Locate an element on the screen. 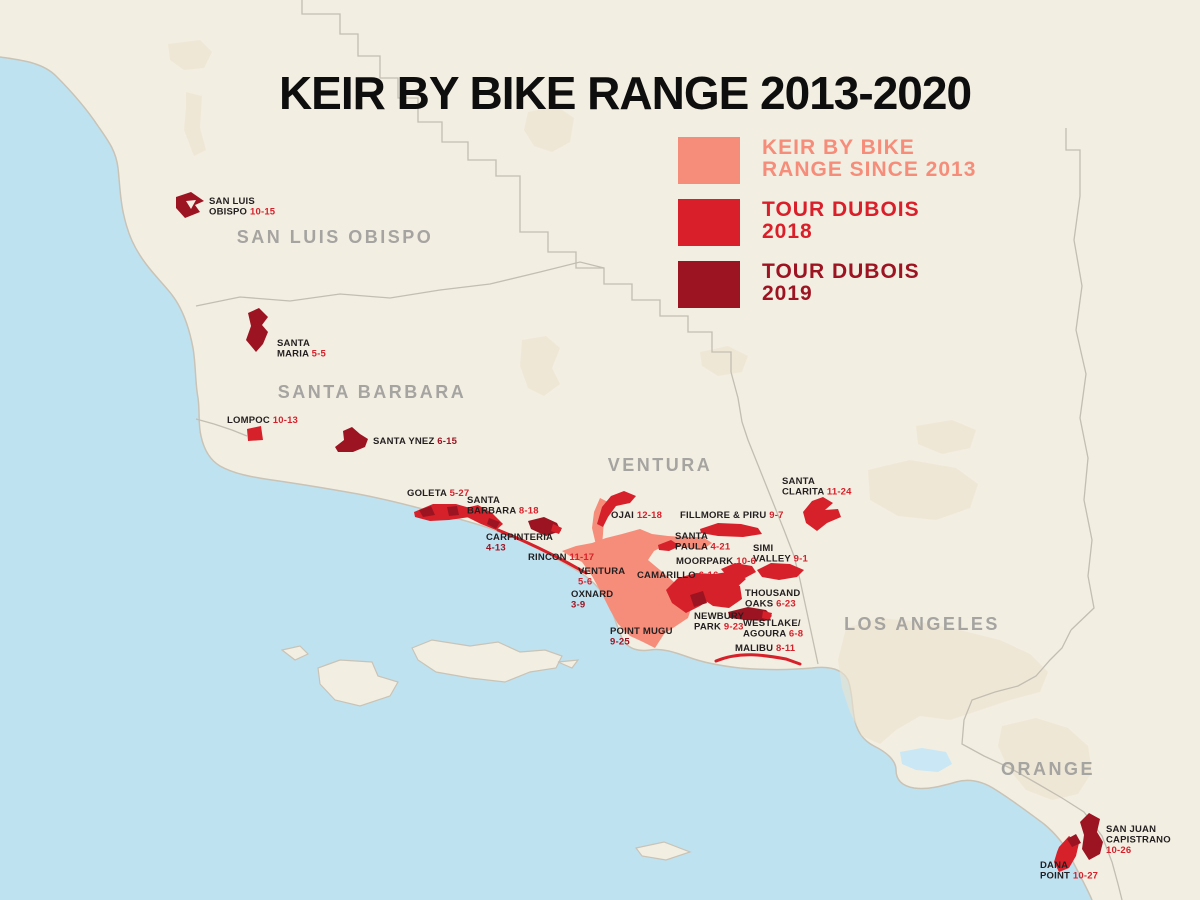 This screenshot has width=1200, height=900. city-marker-newbury-park is located at coordinates (750, 614).